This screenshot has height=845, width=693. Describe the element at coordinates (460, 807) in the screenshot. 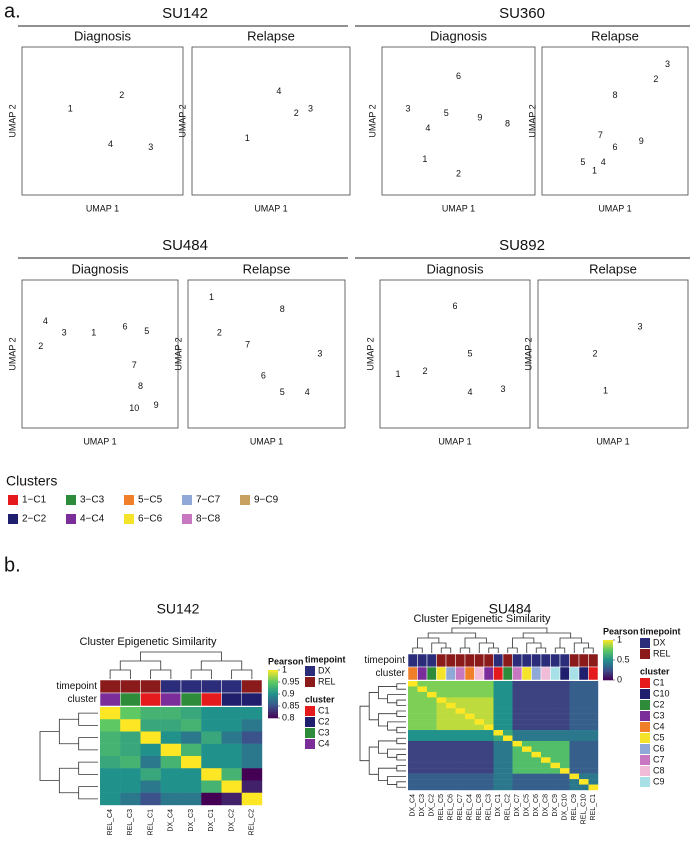

I see `column-label: REL_C7` at that location.